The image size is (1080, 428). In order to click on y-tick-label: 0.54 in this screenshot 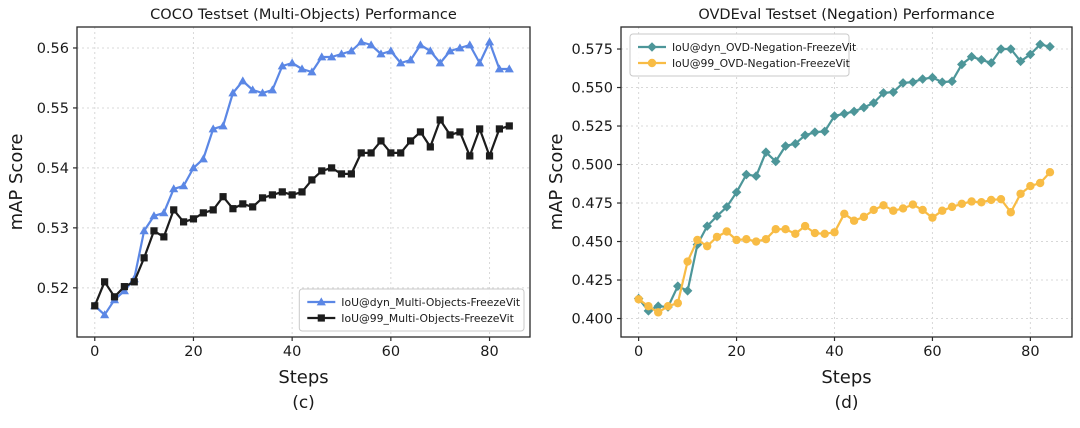, I will do `click(53, 169)`.